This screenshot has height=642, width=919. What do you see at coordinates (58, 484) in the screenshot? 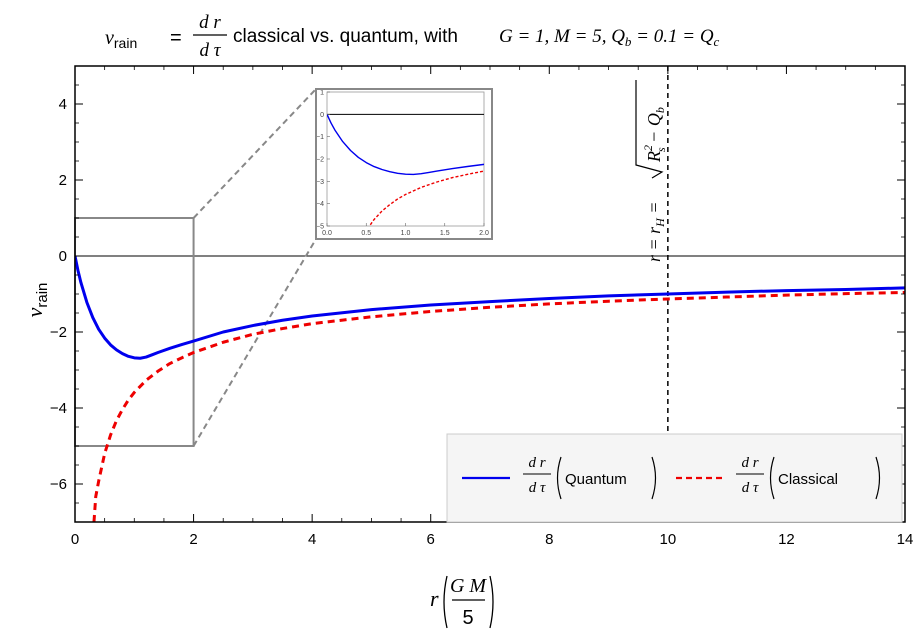
I see `y-tick-label: −6` at bounding box center [58, 484].